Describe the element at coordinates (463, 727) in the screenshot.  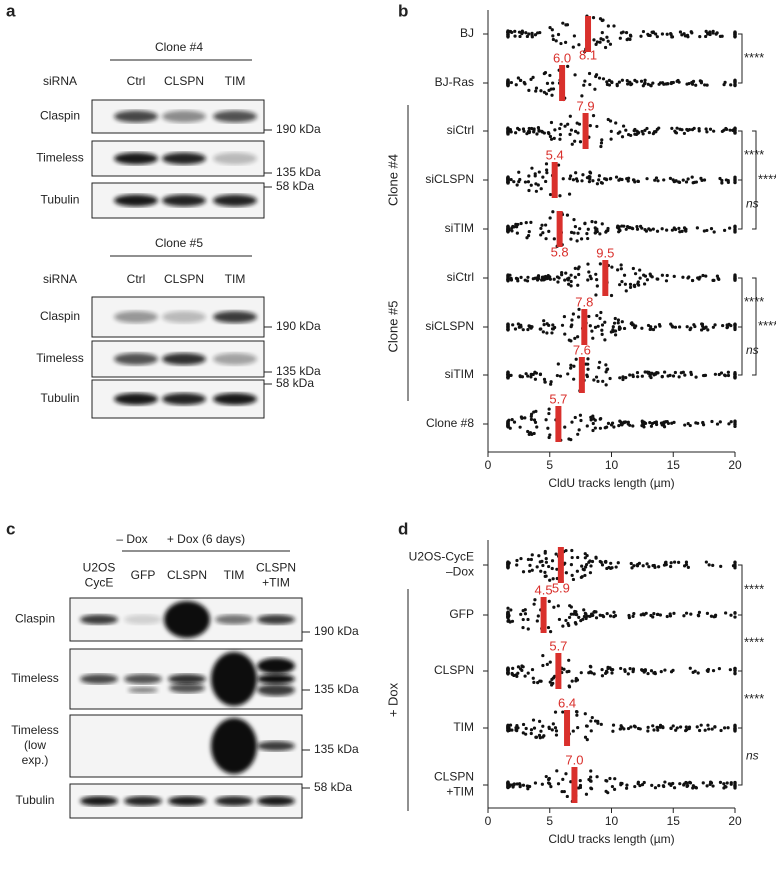
I see `category-label: TIM` at that location.